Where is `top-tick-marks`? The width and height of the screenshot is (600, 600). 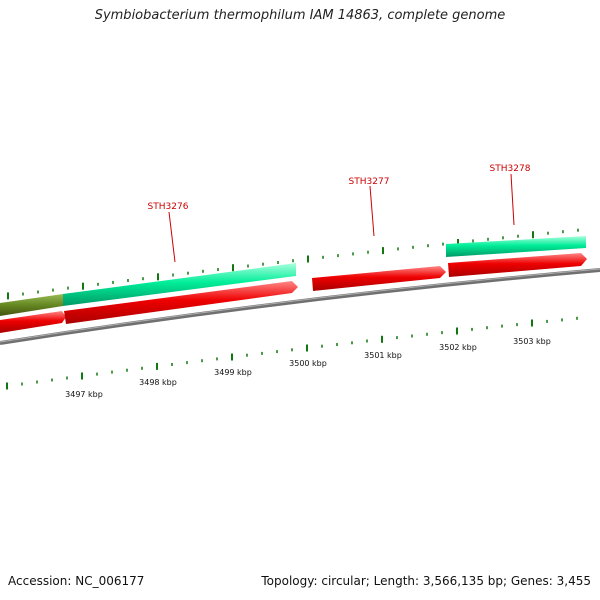
top-tick-marks is located at coordinates (293, 264).